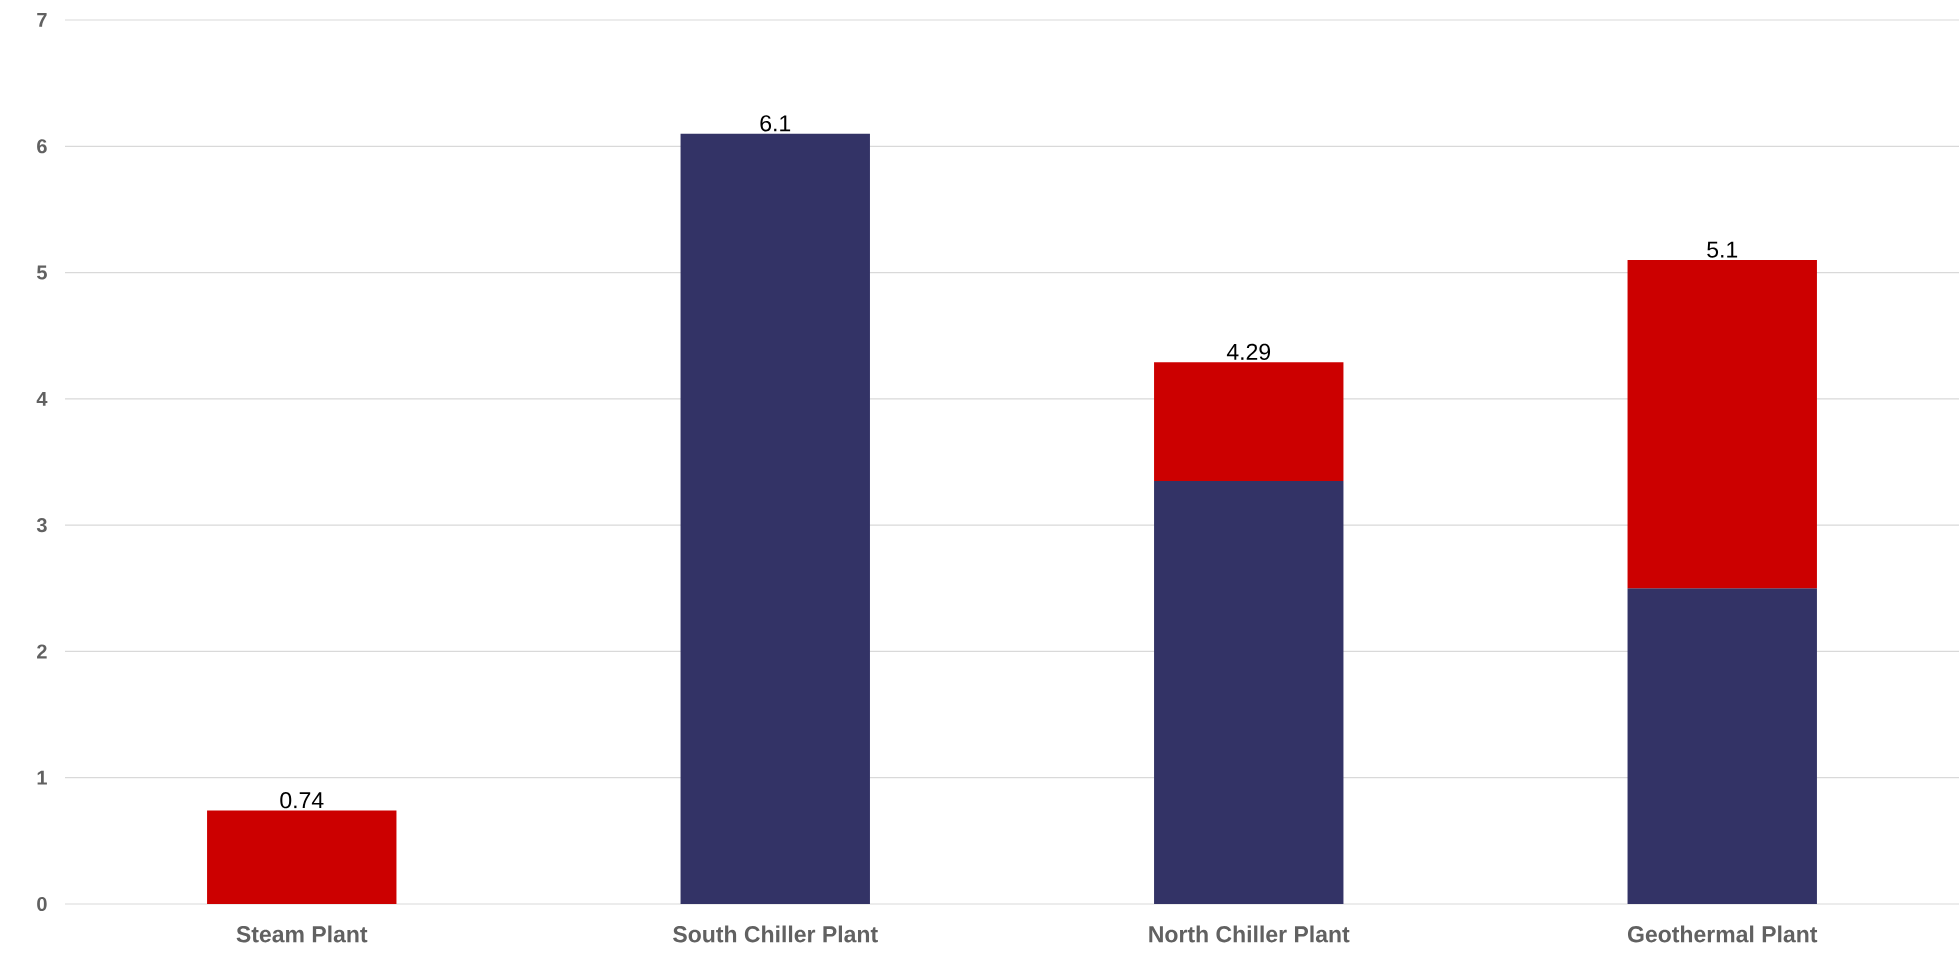 The image size is (1959, 976). What do you see at coordinates (42, 777) in the screenshot?
I see `y-tick-label: 1` at bounding box center [42, 777].